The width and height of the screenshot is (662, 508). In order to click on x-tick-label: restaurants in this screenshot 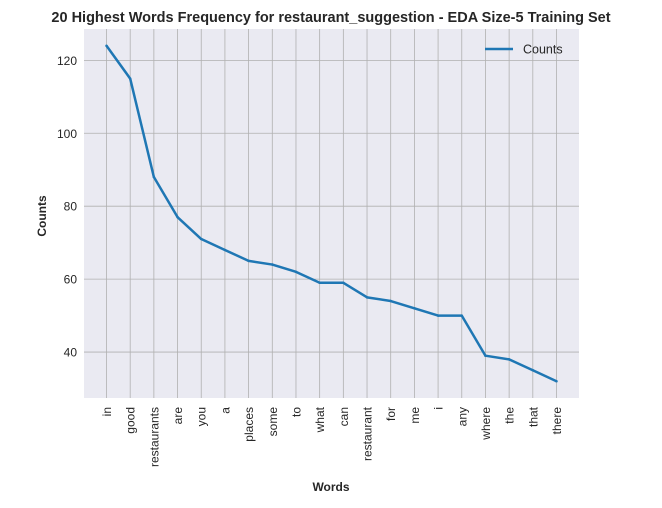, I will do `click(154, 437)`.